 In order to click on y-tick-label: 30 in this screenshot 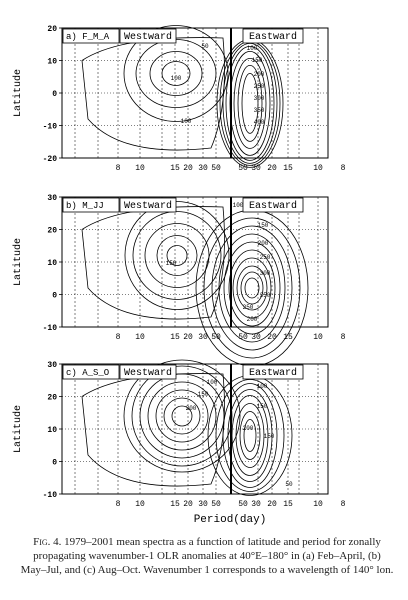, I will do `click(52, 198)`.